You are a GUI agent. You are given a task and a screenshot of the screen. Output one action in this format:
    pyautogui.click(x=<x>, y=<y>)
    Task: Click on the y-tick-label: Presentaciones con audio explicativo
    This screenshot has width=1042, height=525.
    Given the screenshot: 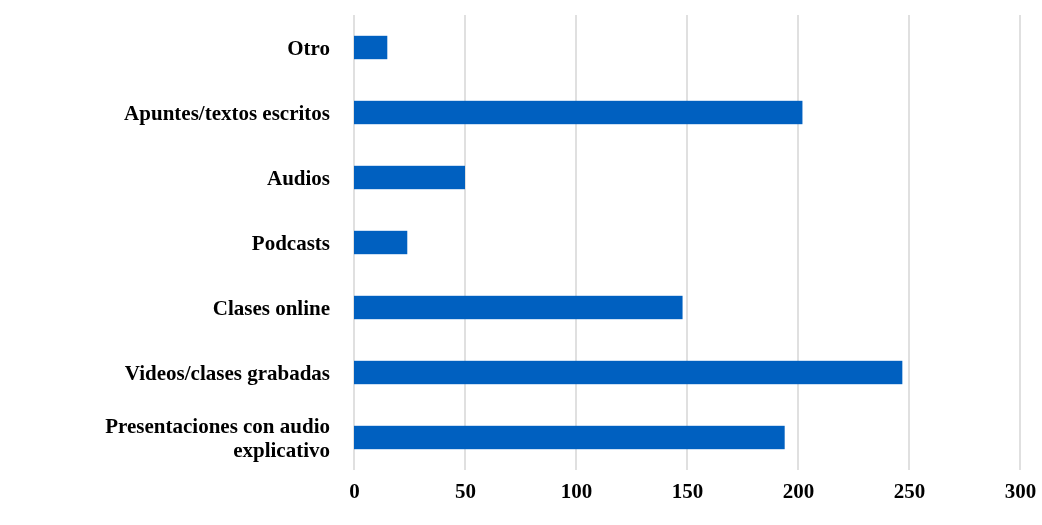 What is the action you would take?
    pyautogui.click(x=217, y=437)
    